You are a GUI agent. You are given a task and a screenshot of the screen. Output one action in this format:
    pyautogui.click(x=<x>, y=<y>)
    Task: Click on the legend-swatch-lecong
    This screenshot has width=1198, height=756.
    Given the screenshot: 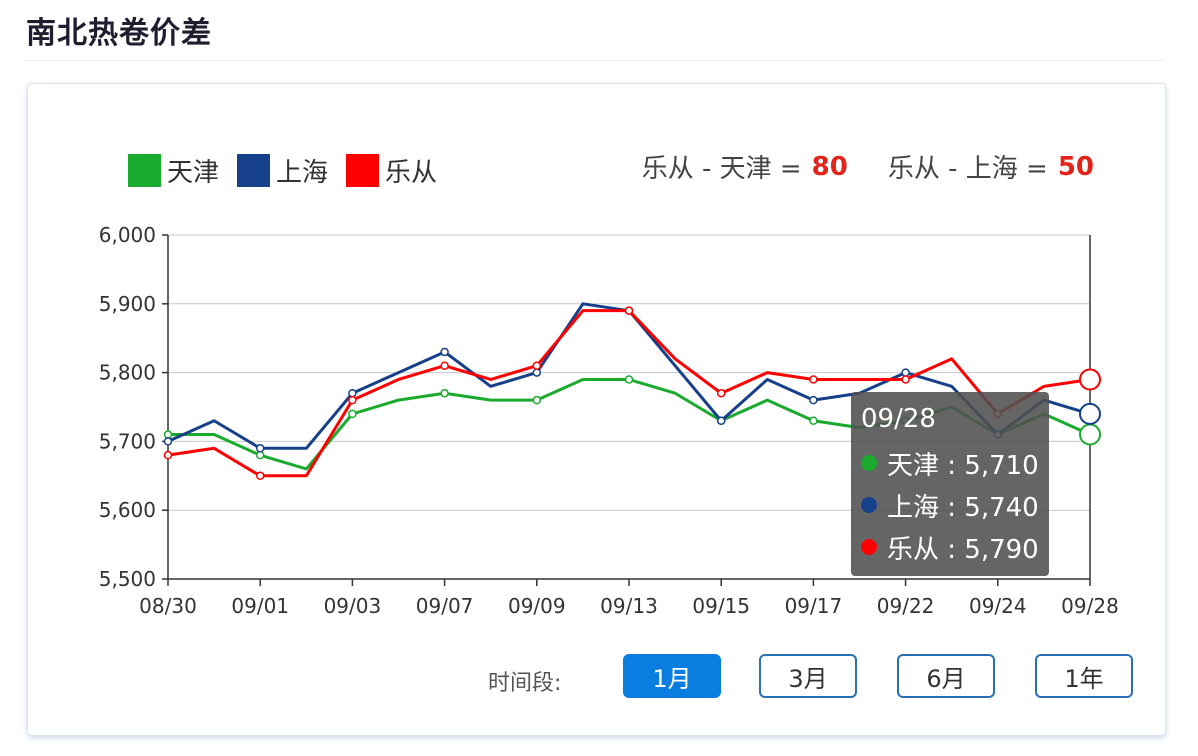 What is the action you would take?
    pyautogui.click(x=363, y=170)
    